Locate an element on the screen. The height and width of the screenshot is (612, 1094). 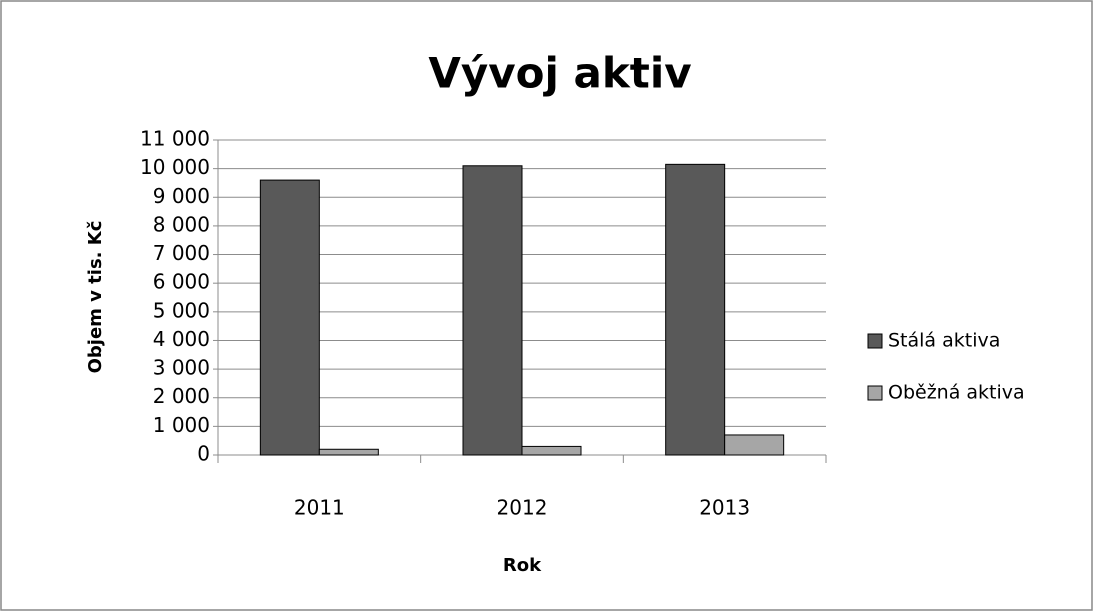
x-axis-label: Rok is located at coordinates (522, 565).